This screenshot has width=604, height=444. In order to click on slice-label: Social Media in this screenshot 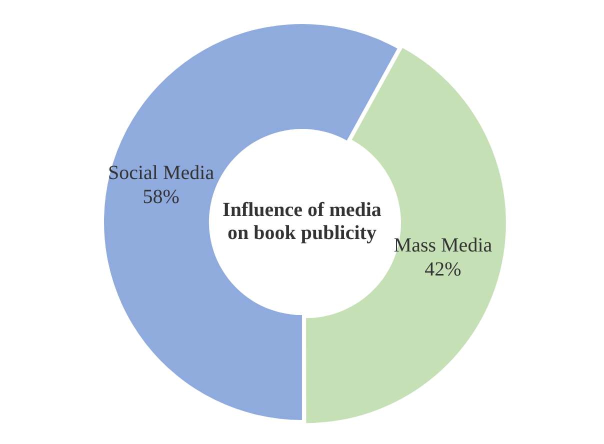, I will do `click(161, 173)`.